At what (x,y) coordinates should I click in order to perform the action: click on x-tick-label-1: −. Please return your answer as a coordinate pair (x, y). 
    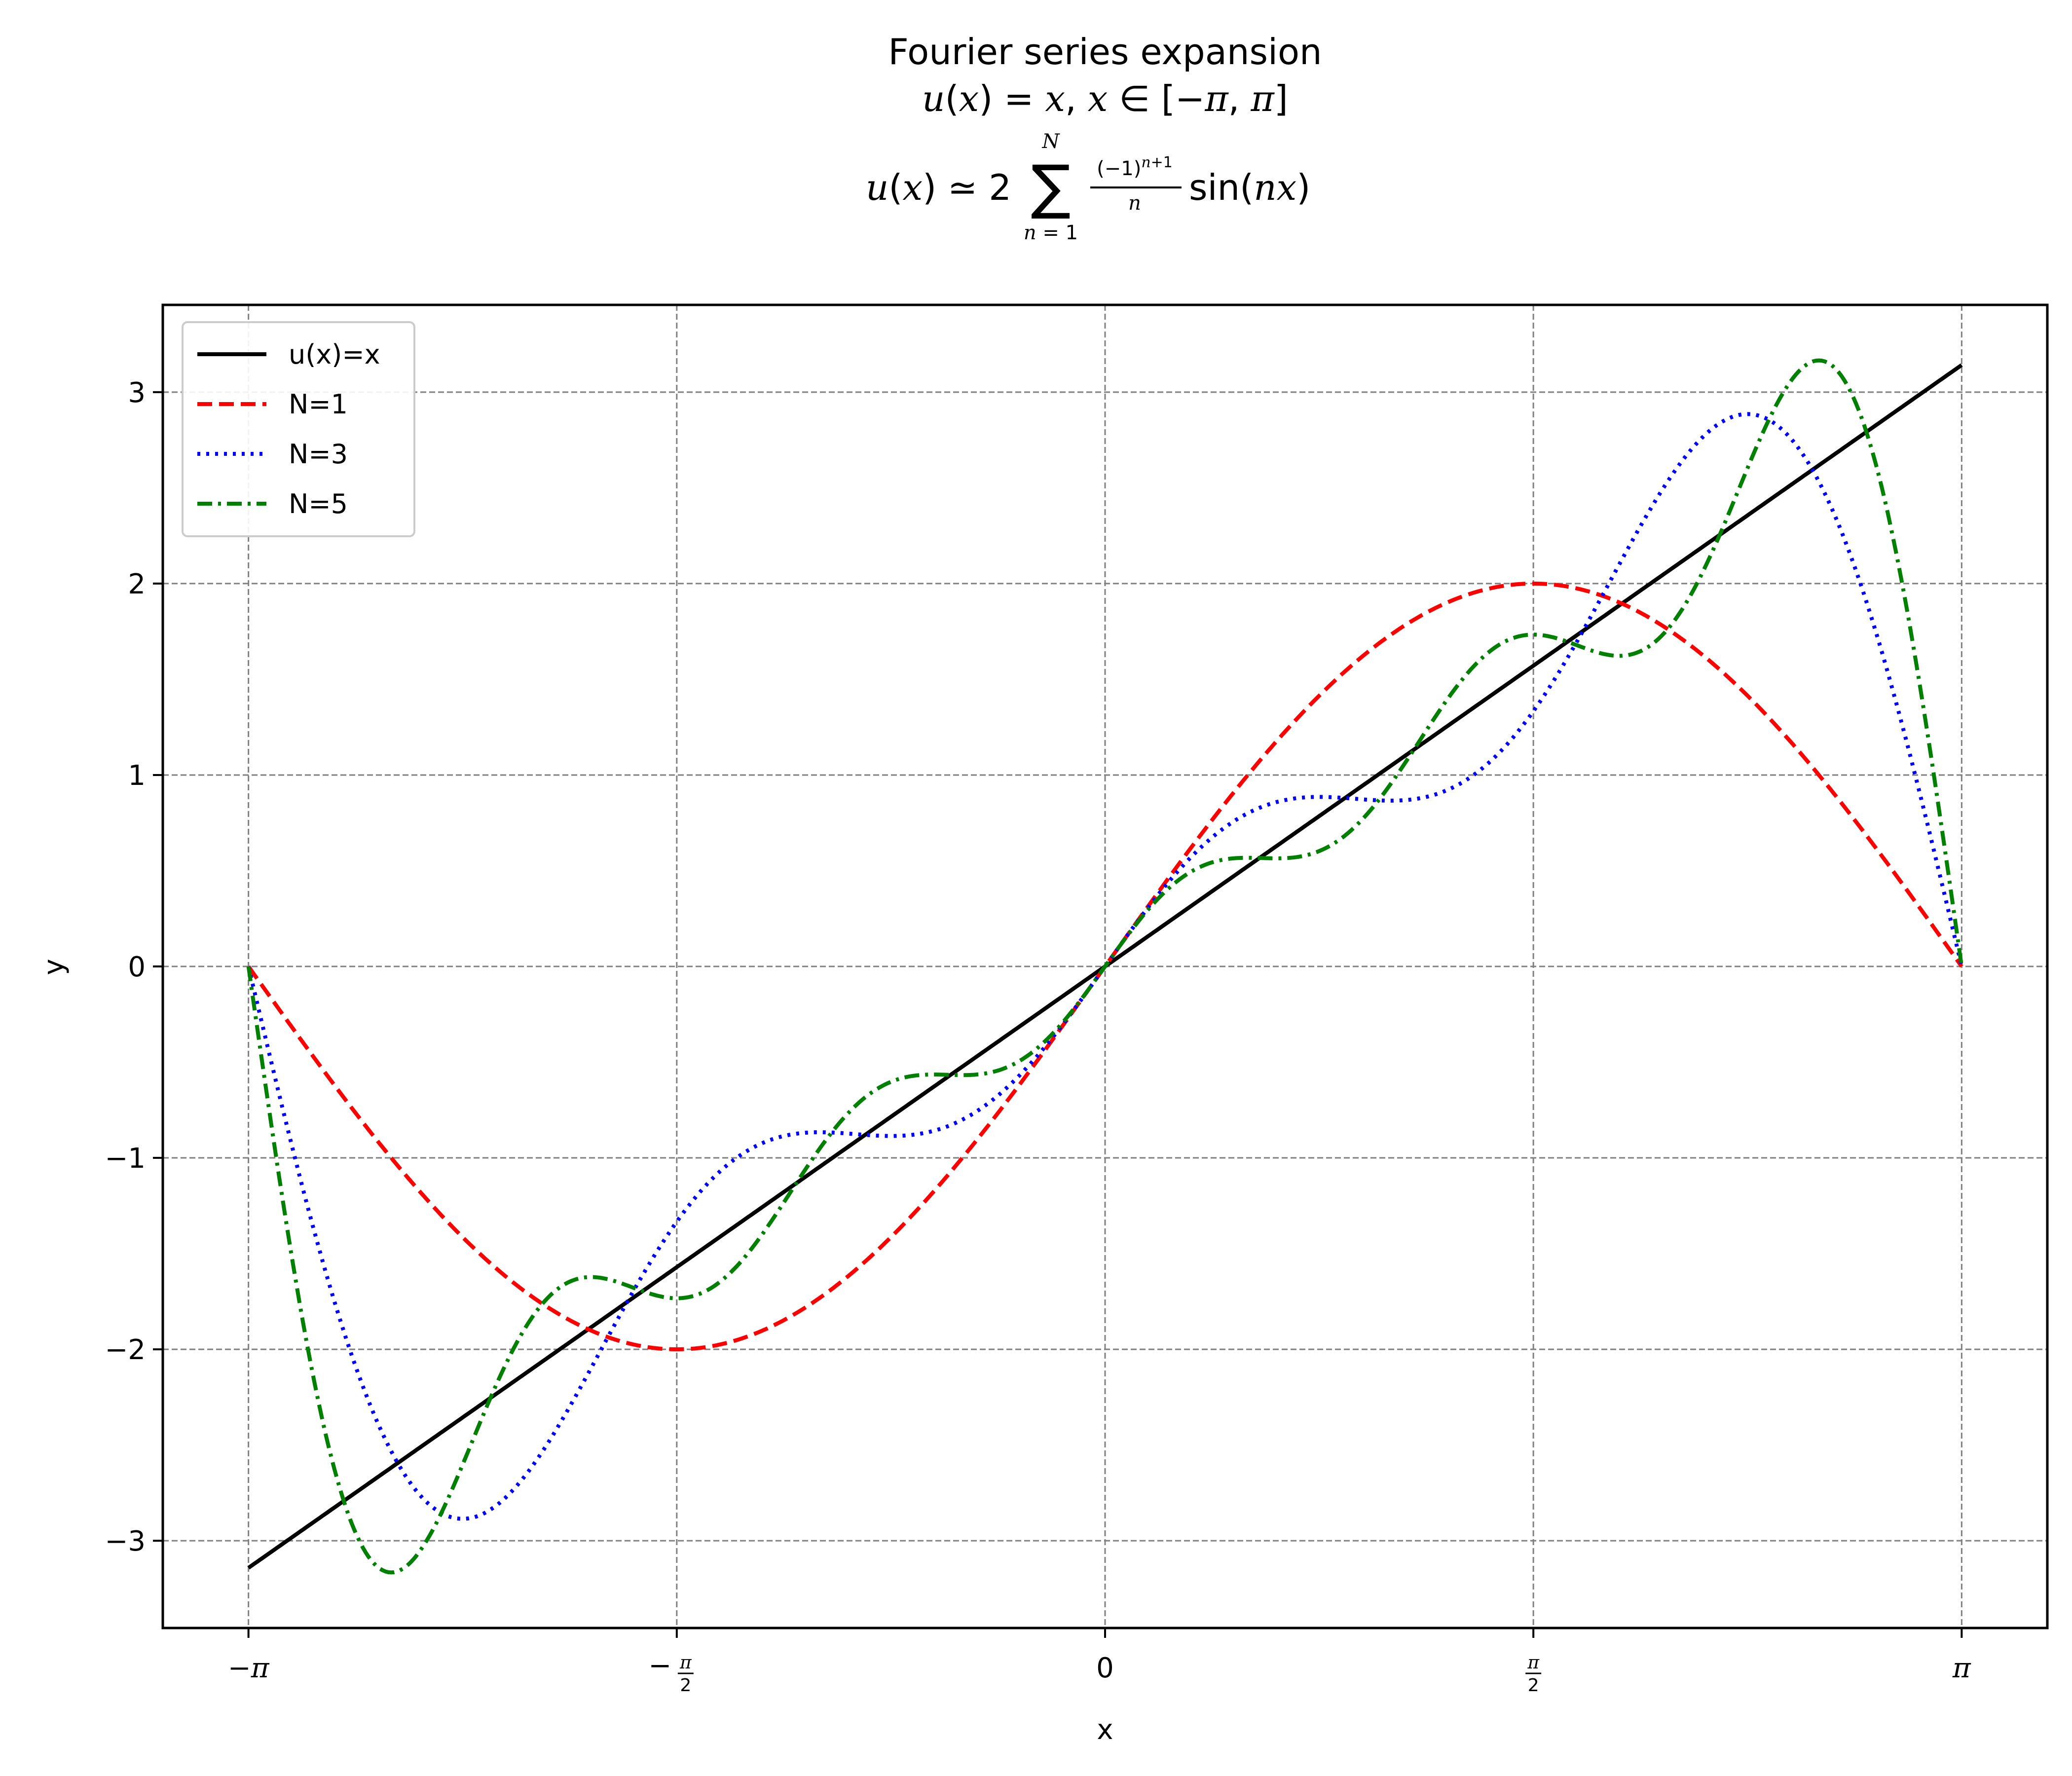
    Looking at the image, I should click on (659, 1666).